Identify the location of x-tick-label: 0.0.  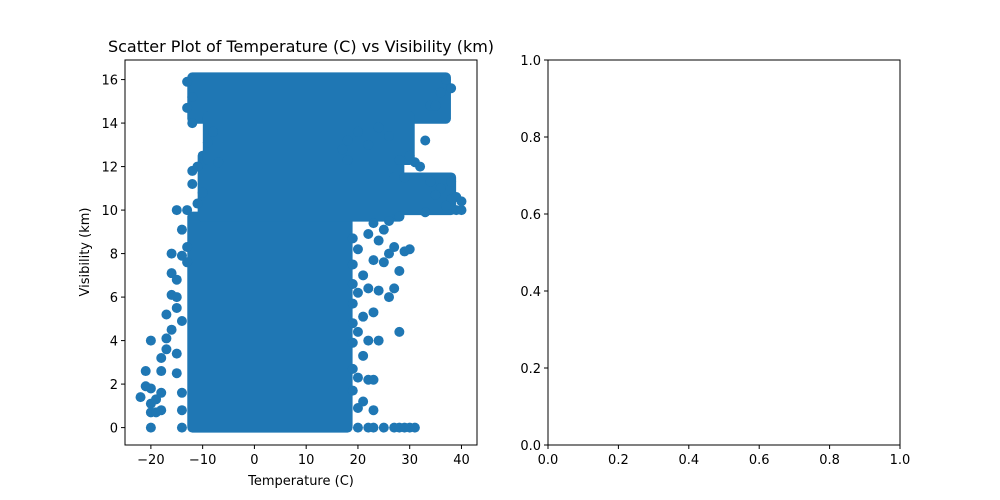
(548, 460).